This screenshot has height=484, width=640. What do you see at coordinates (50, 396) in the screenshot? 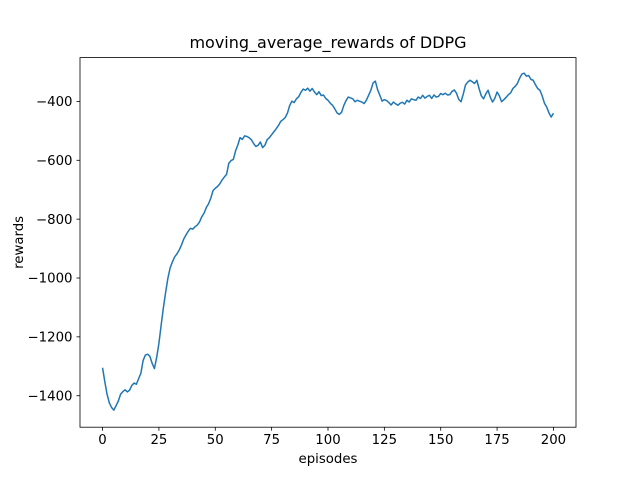
I see `y-tick-label: −1400` at bounding box center [50, 396].